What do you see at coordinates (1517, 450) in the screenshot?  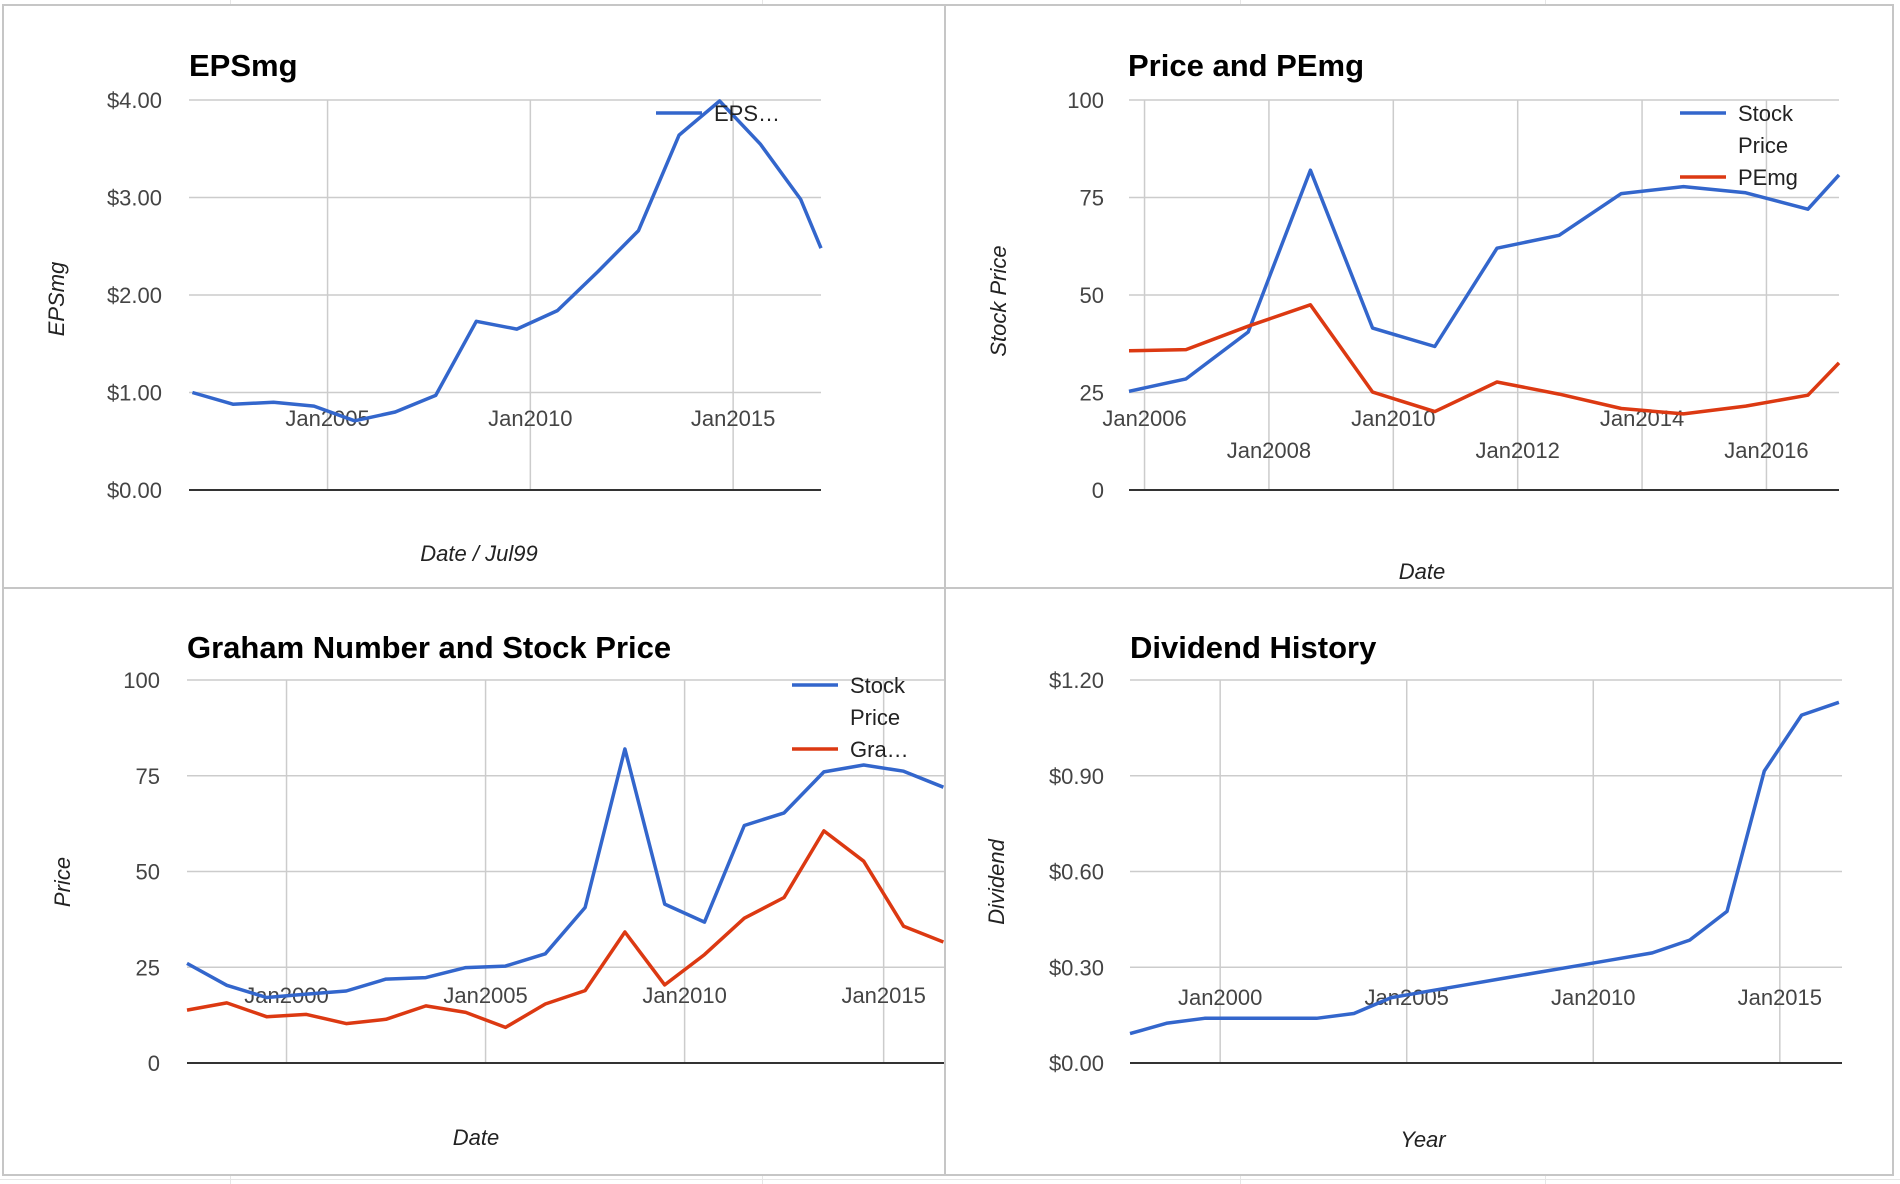 I see `x-tick-label: Jan2012` at bounding box center [1517, 450].